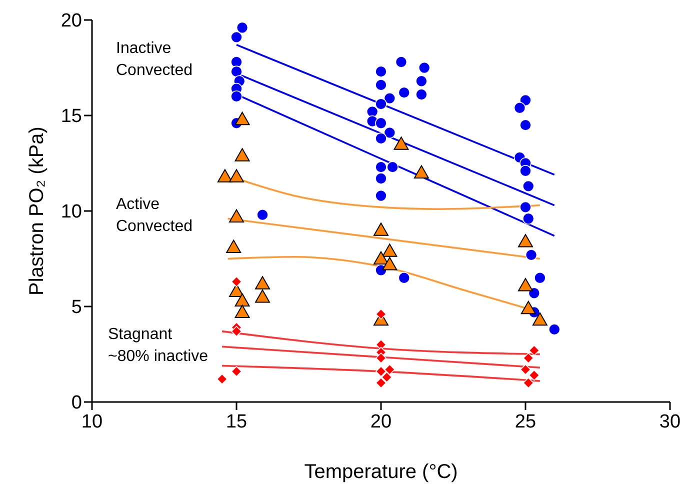  What do you see at coordinates (76, 307) in the screenshot?
I see `y-tick-label: 5` at bounding box center [76, 307].